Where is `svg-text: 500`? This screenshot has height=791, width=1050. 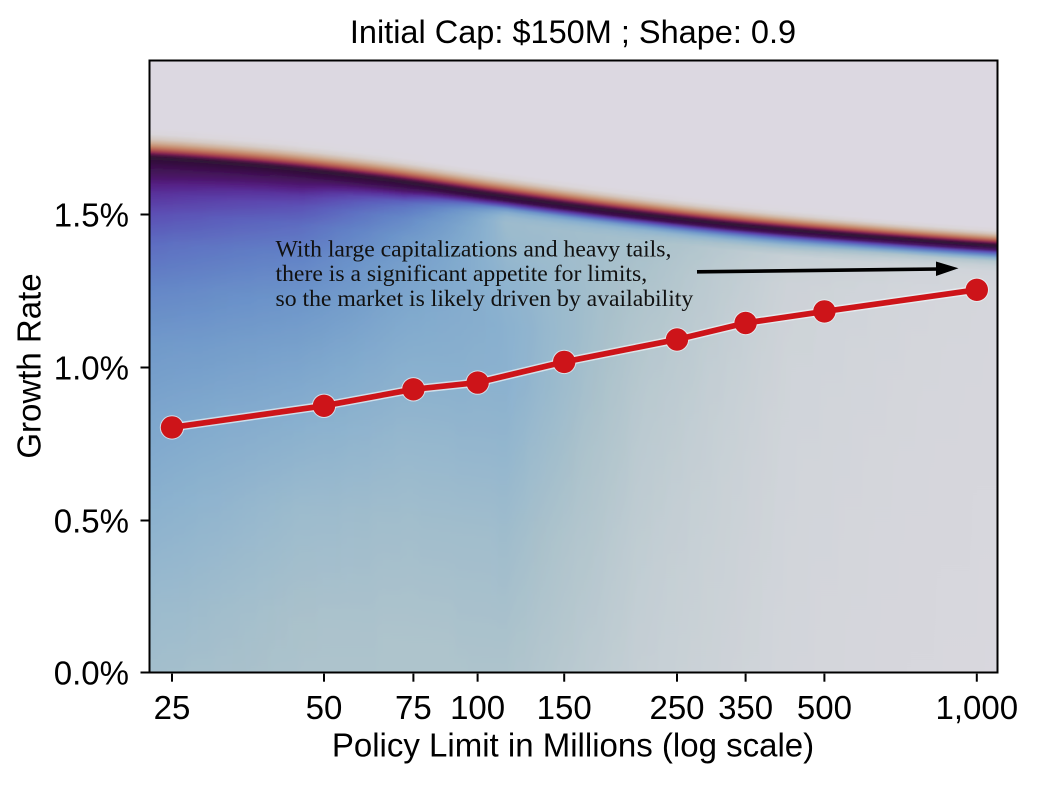 svg-text: 500 is located at coordinates (824, 707).